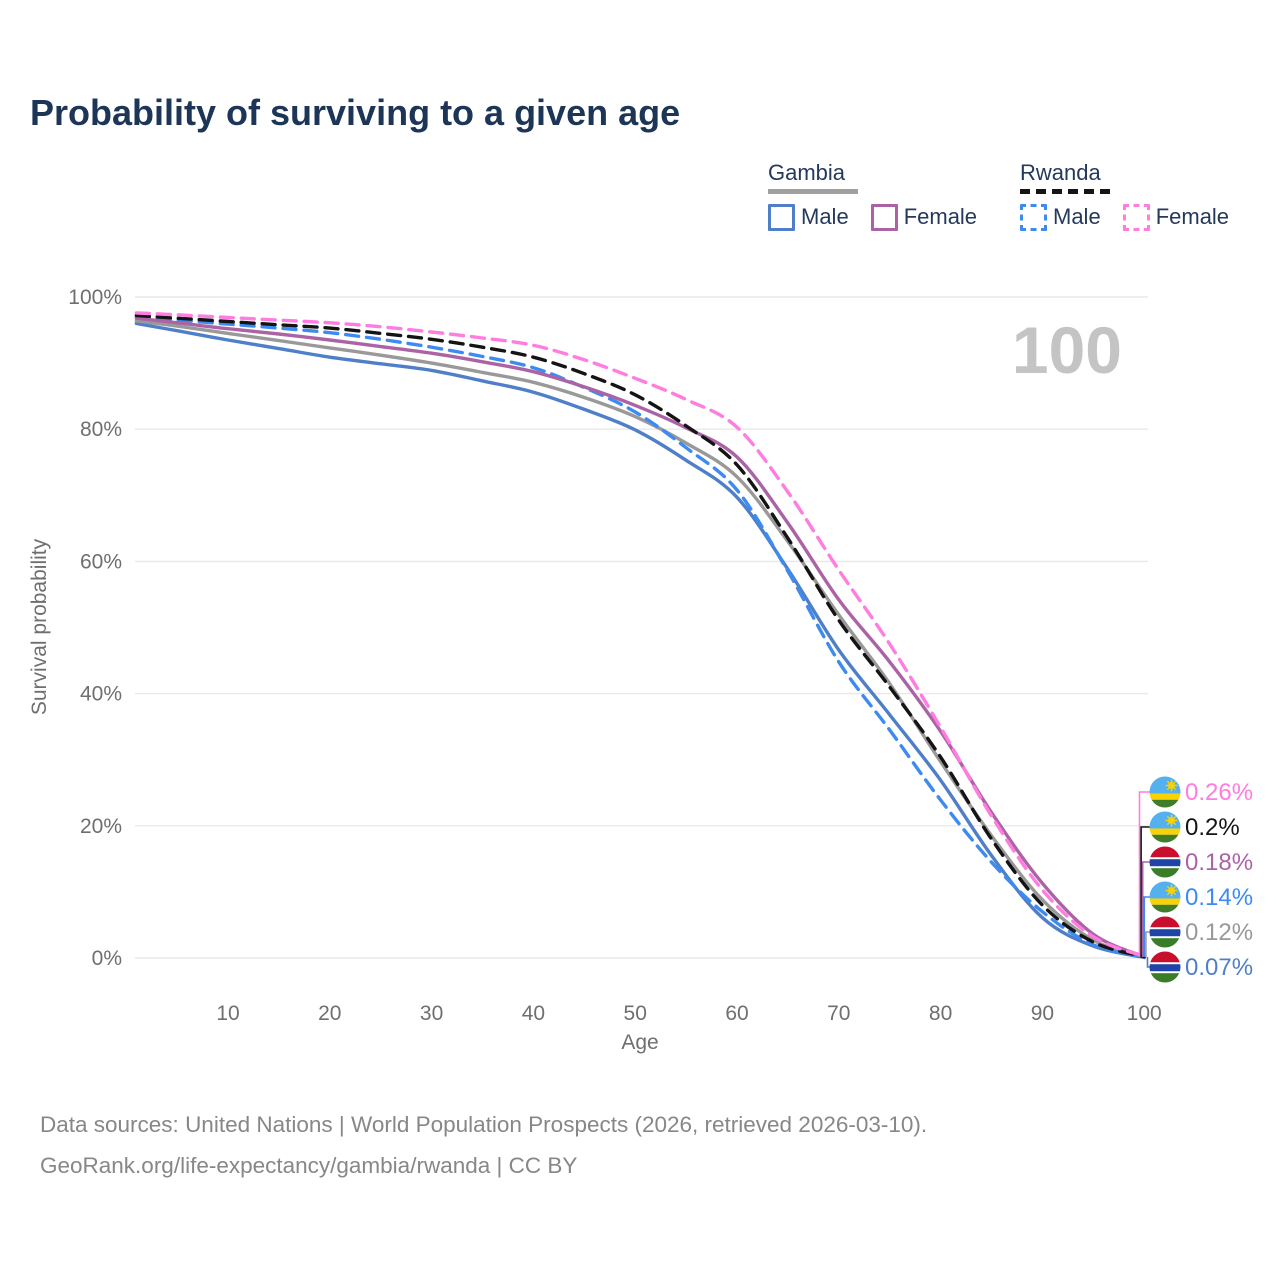  What do you see at coordinates (1124, 195) in the screenshot?
I see `legend-group-rwanda: Rwanda Male Female` at bounding box center [1124, 195].